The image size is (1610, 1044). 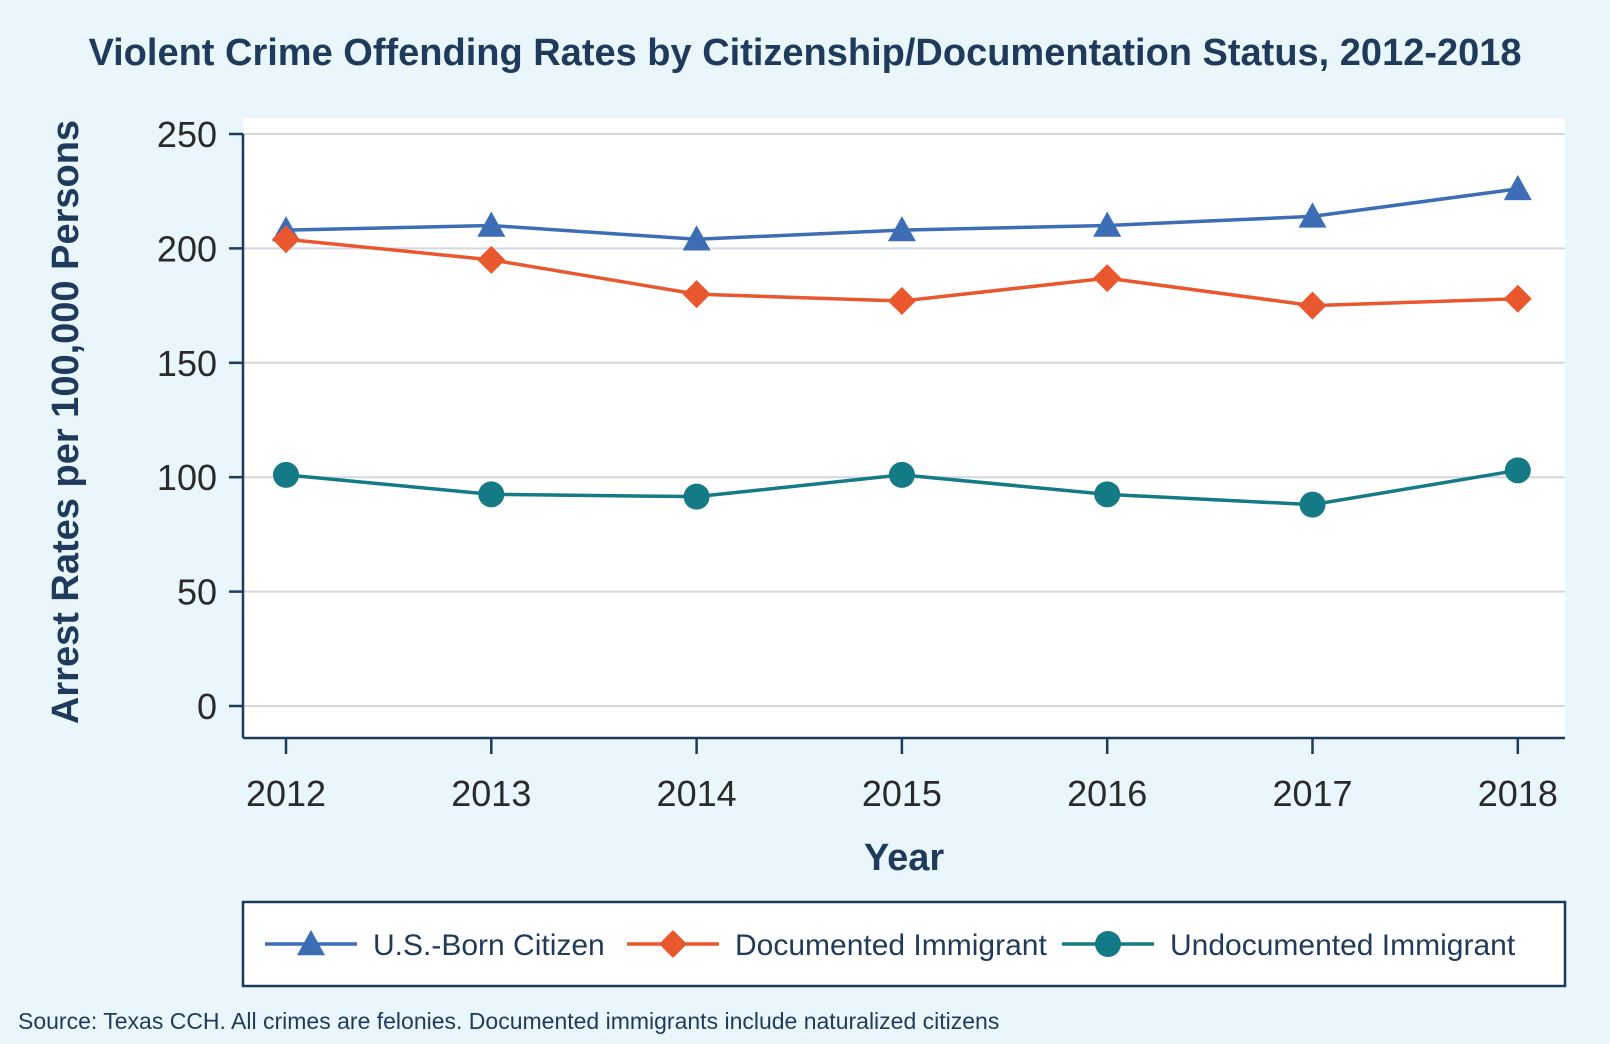 I want to click on x-ticks: 2012 2013 2014 2015 2016 2017 2018, so click(x=902, y=776).